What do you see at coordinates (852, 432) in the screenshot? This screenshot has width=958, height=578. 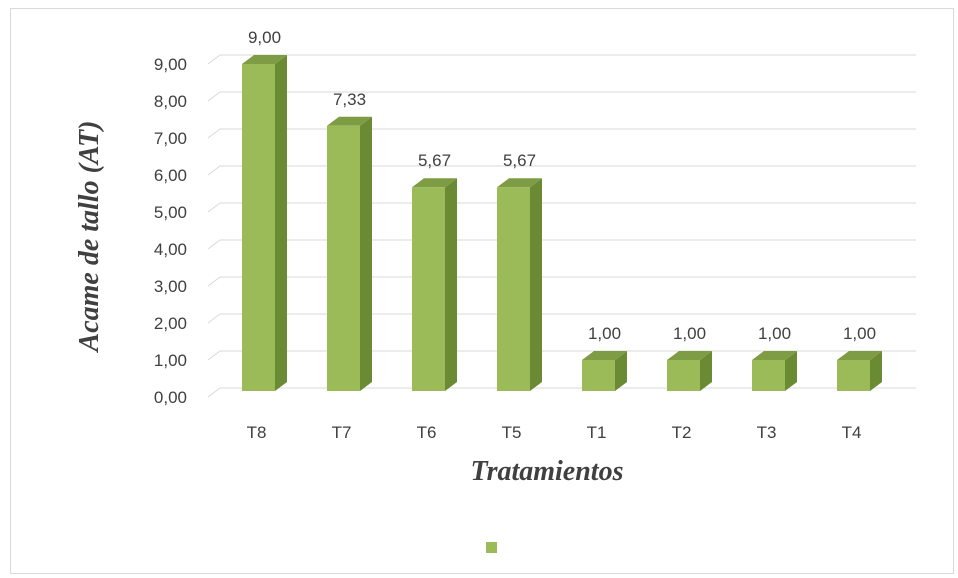 I see `x-tick-label: T4` at bounding box center [852, 432].